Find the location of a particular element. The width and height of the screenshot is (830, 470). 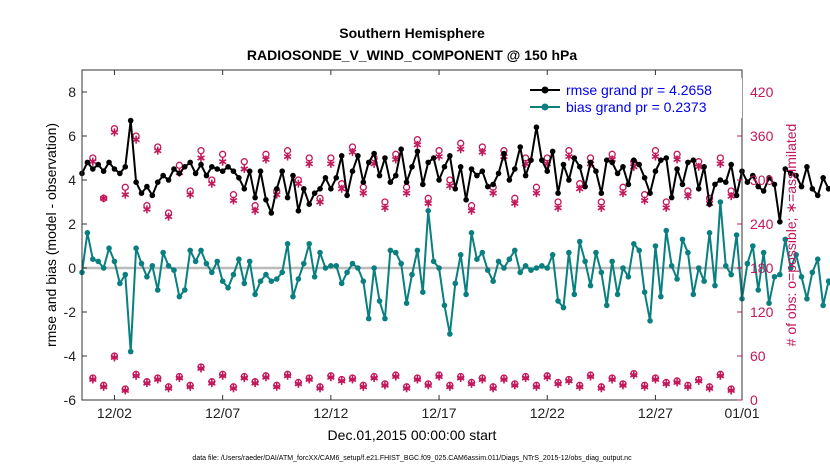

x-axis-label: Dec.01,2015 00:00:00 start is located at coordinates (412, 435).